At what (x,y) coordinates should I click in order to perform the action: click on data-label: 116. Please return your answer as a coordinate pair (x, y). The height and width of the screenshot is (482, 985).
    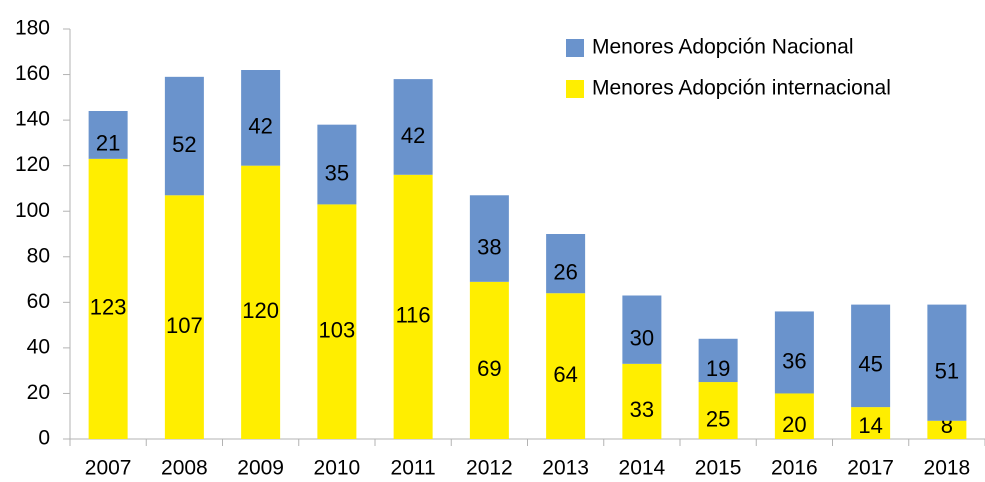
    Looking at the image, I should click on (413, 315).